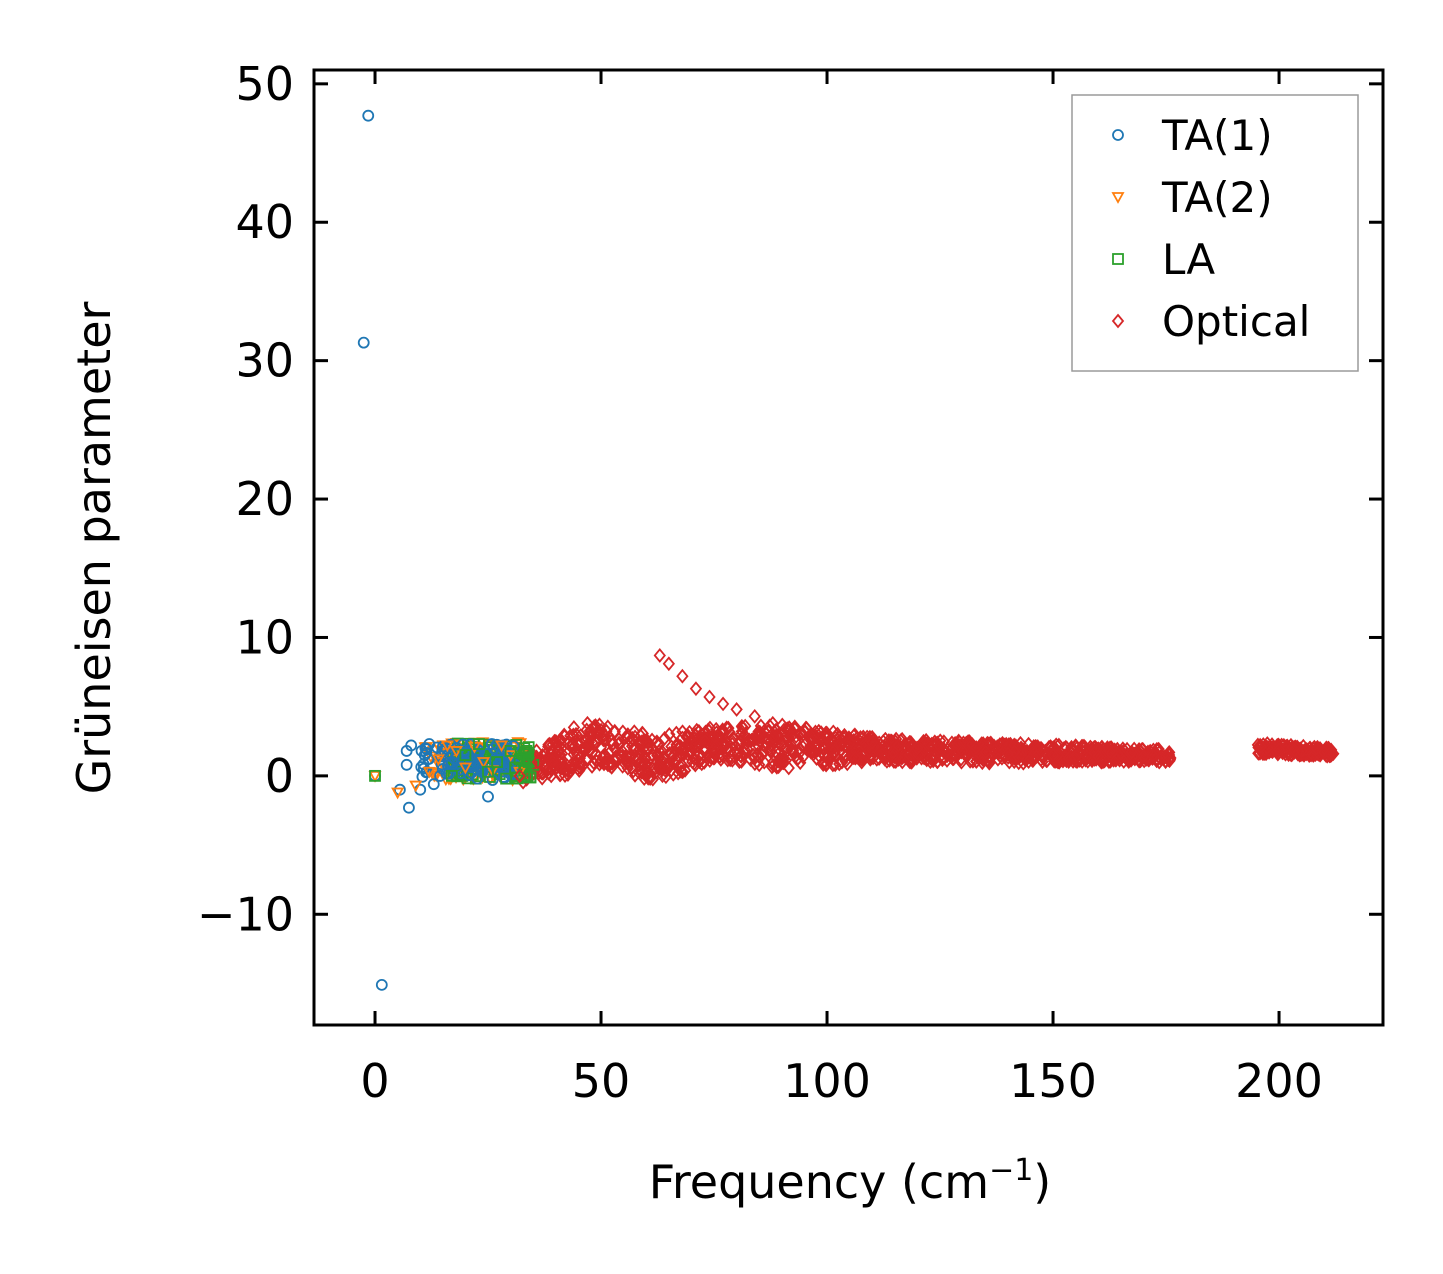  I want to click on y-tick-label: 30, so click(264, 361).